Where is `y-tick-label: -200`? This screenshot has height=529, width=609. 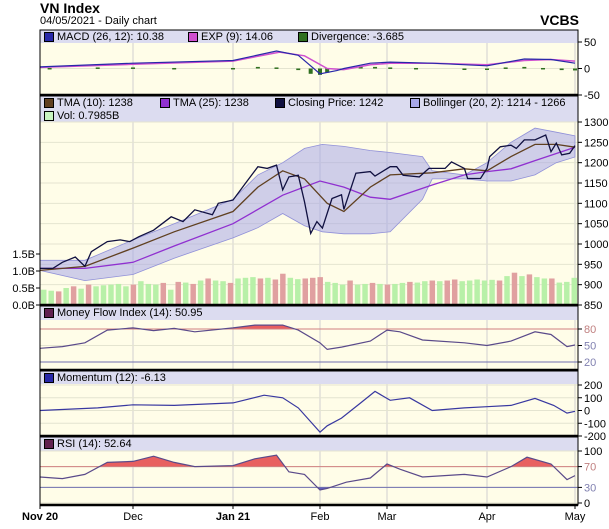 y-tick-label: -200 is located at coordinates (595, 437).